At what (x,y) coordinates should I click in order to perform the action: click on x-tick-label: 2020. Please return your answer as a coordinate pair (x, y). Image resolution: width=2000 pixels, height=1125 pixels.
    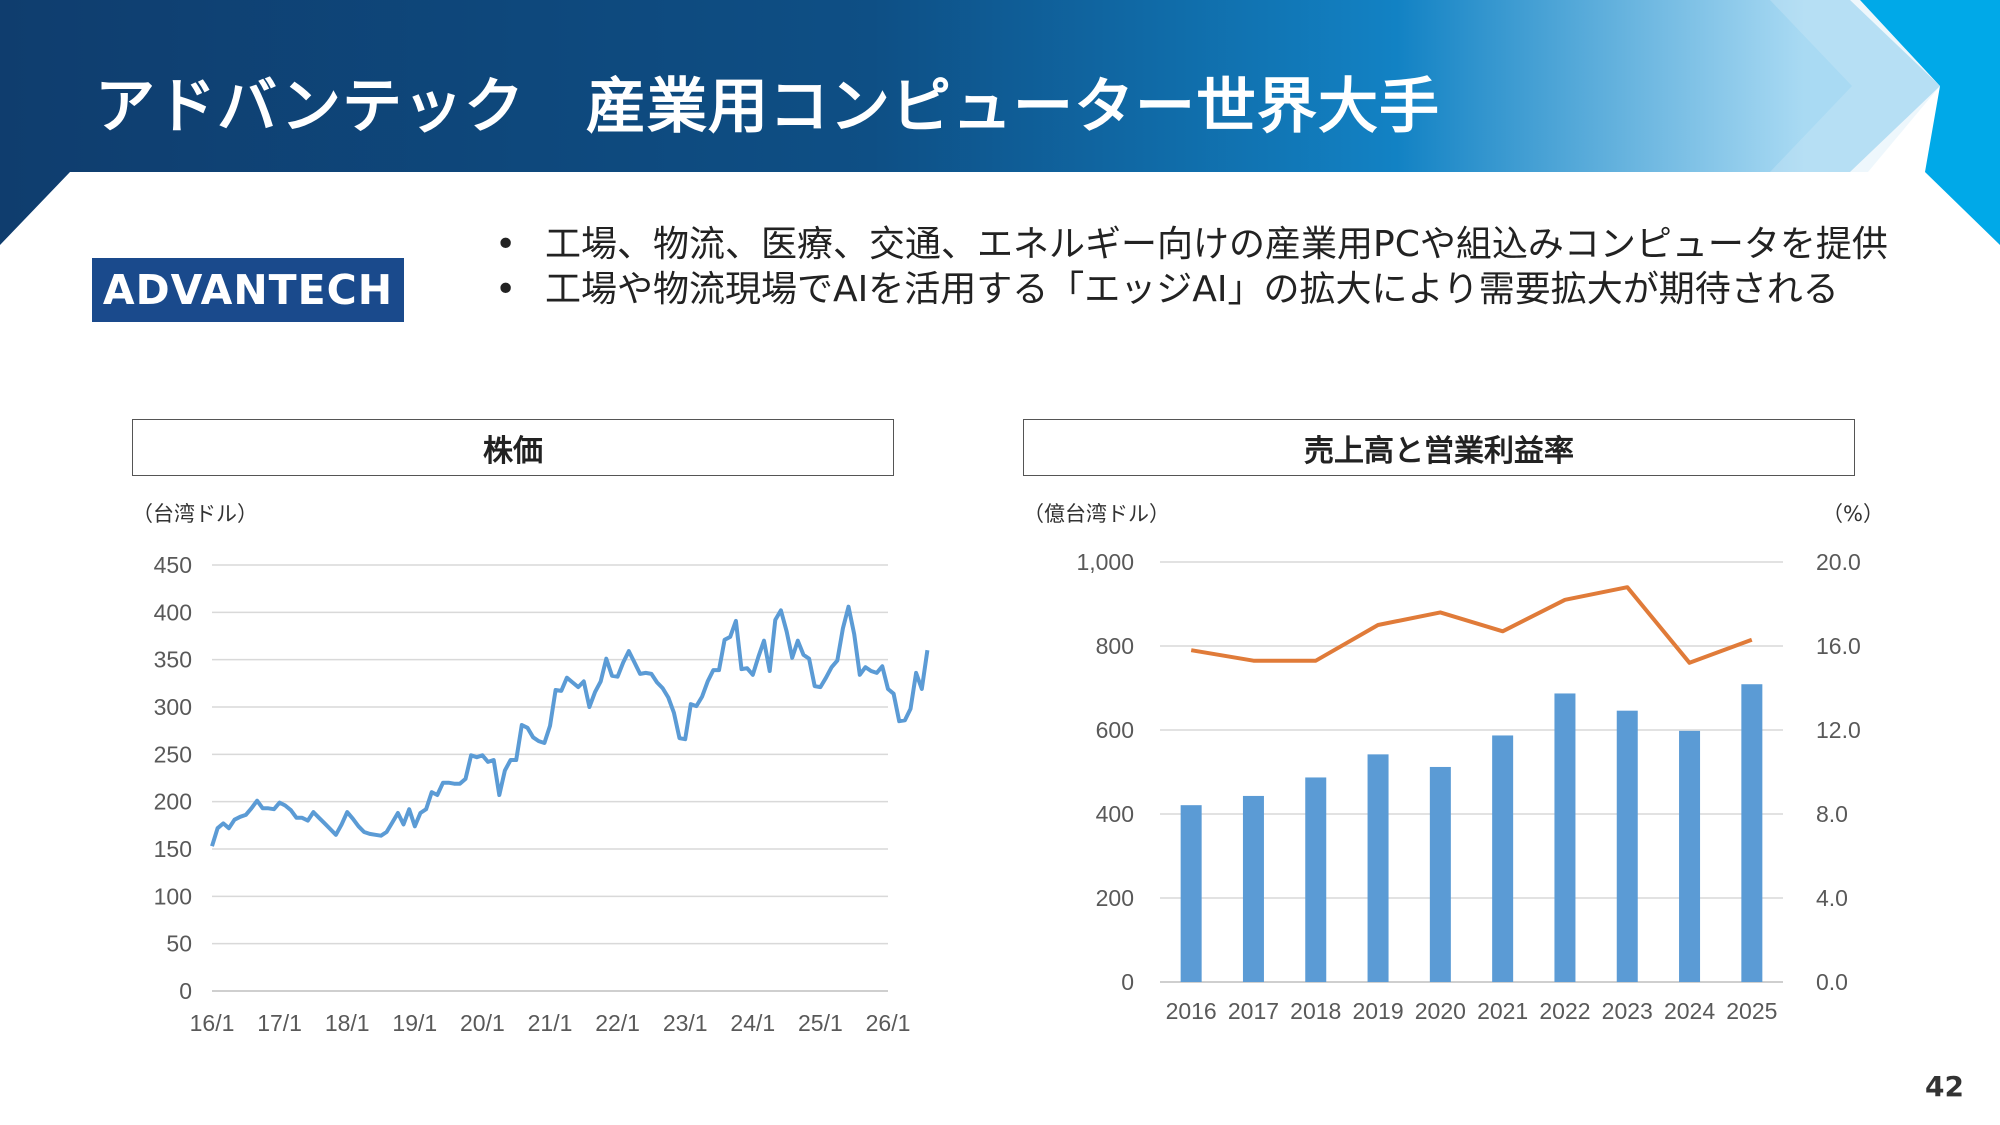
    Looking at the image, I should click on (1440, 1011).